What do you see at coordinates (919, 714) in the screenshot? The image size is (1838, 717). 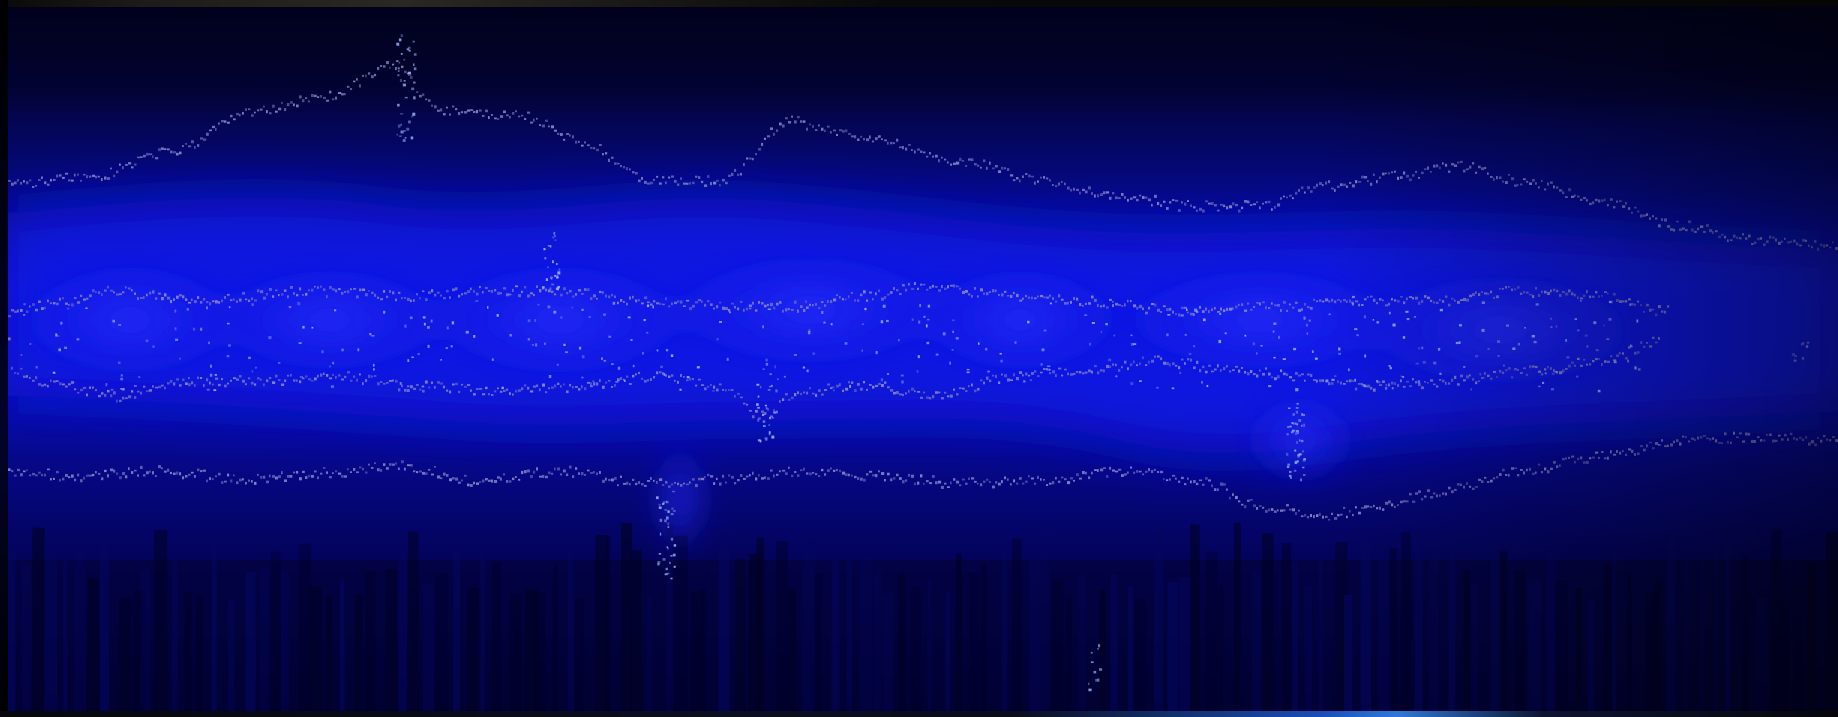 I see `bottom-edge` at bounding box center [919, 714].